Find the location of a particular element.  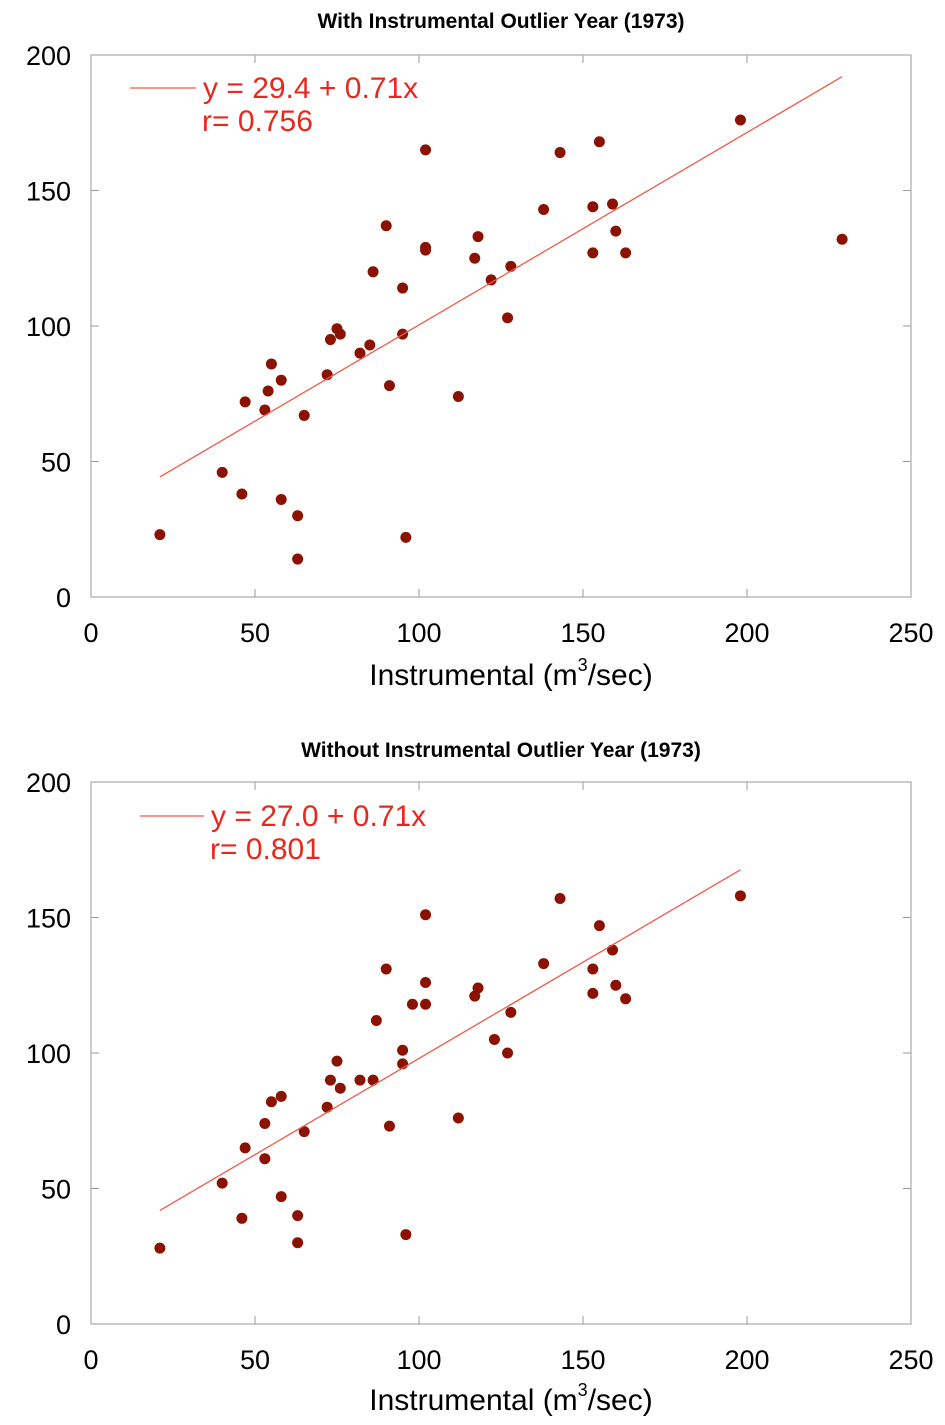

x-axis-label-unit: /sec) is located at coordinates (620, 675).